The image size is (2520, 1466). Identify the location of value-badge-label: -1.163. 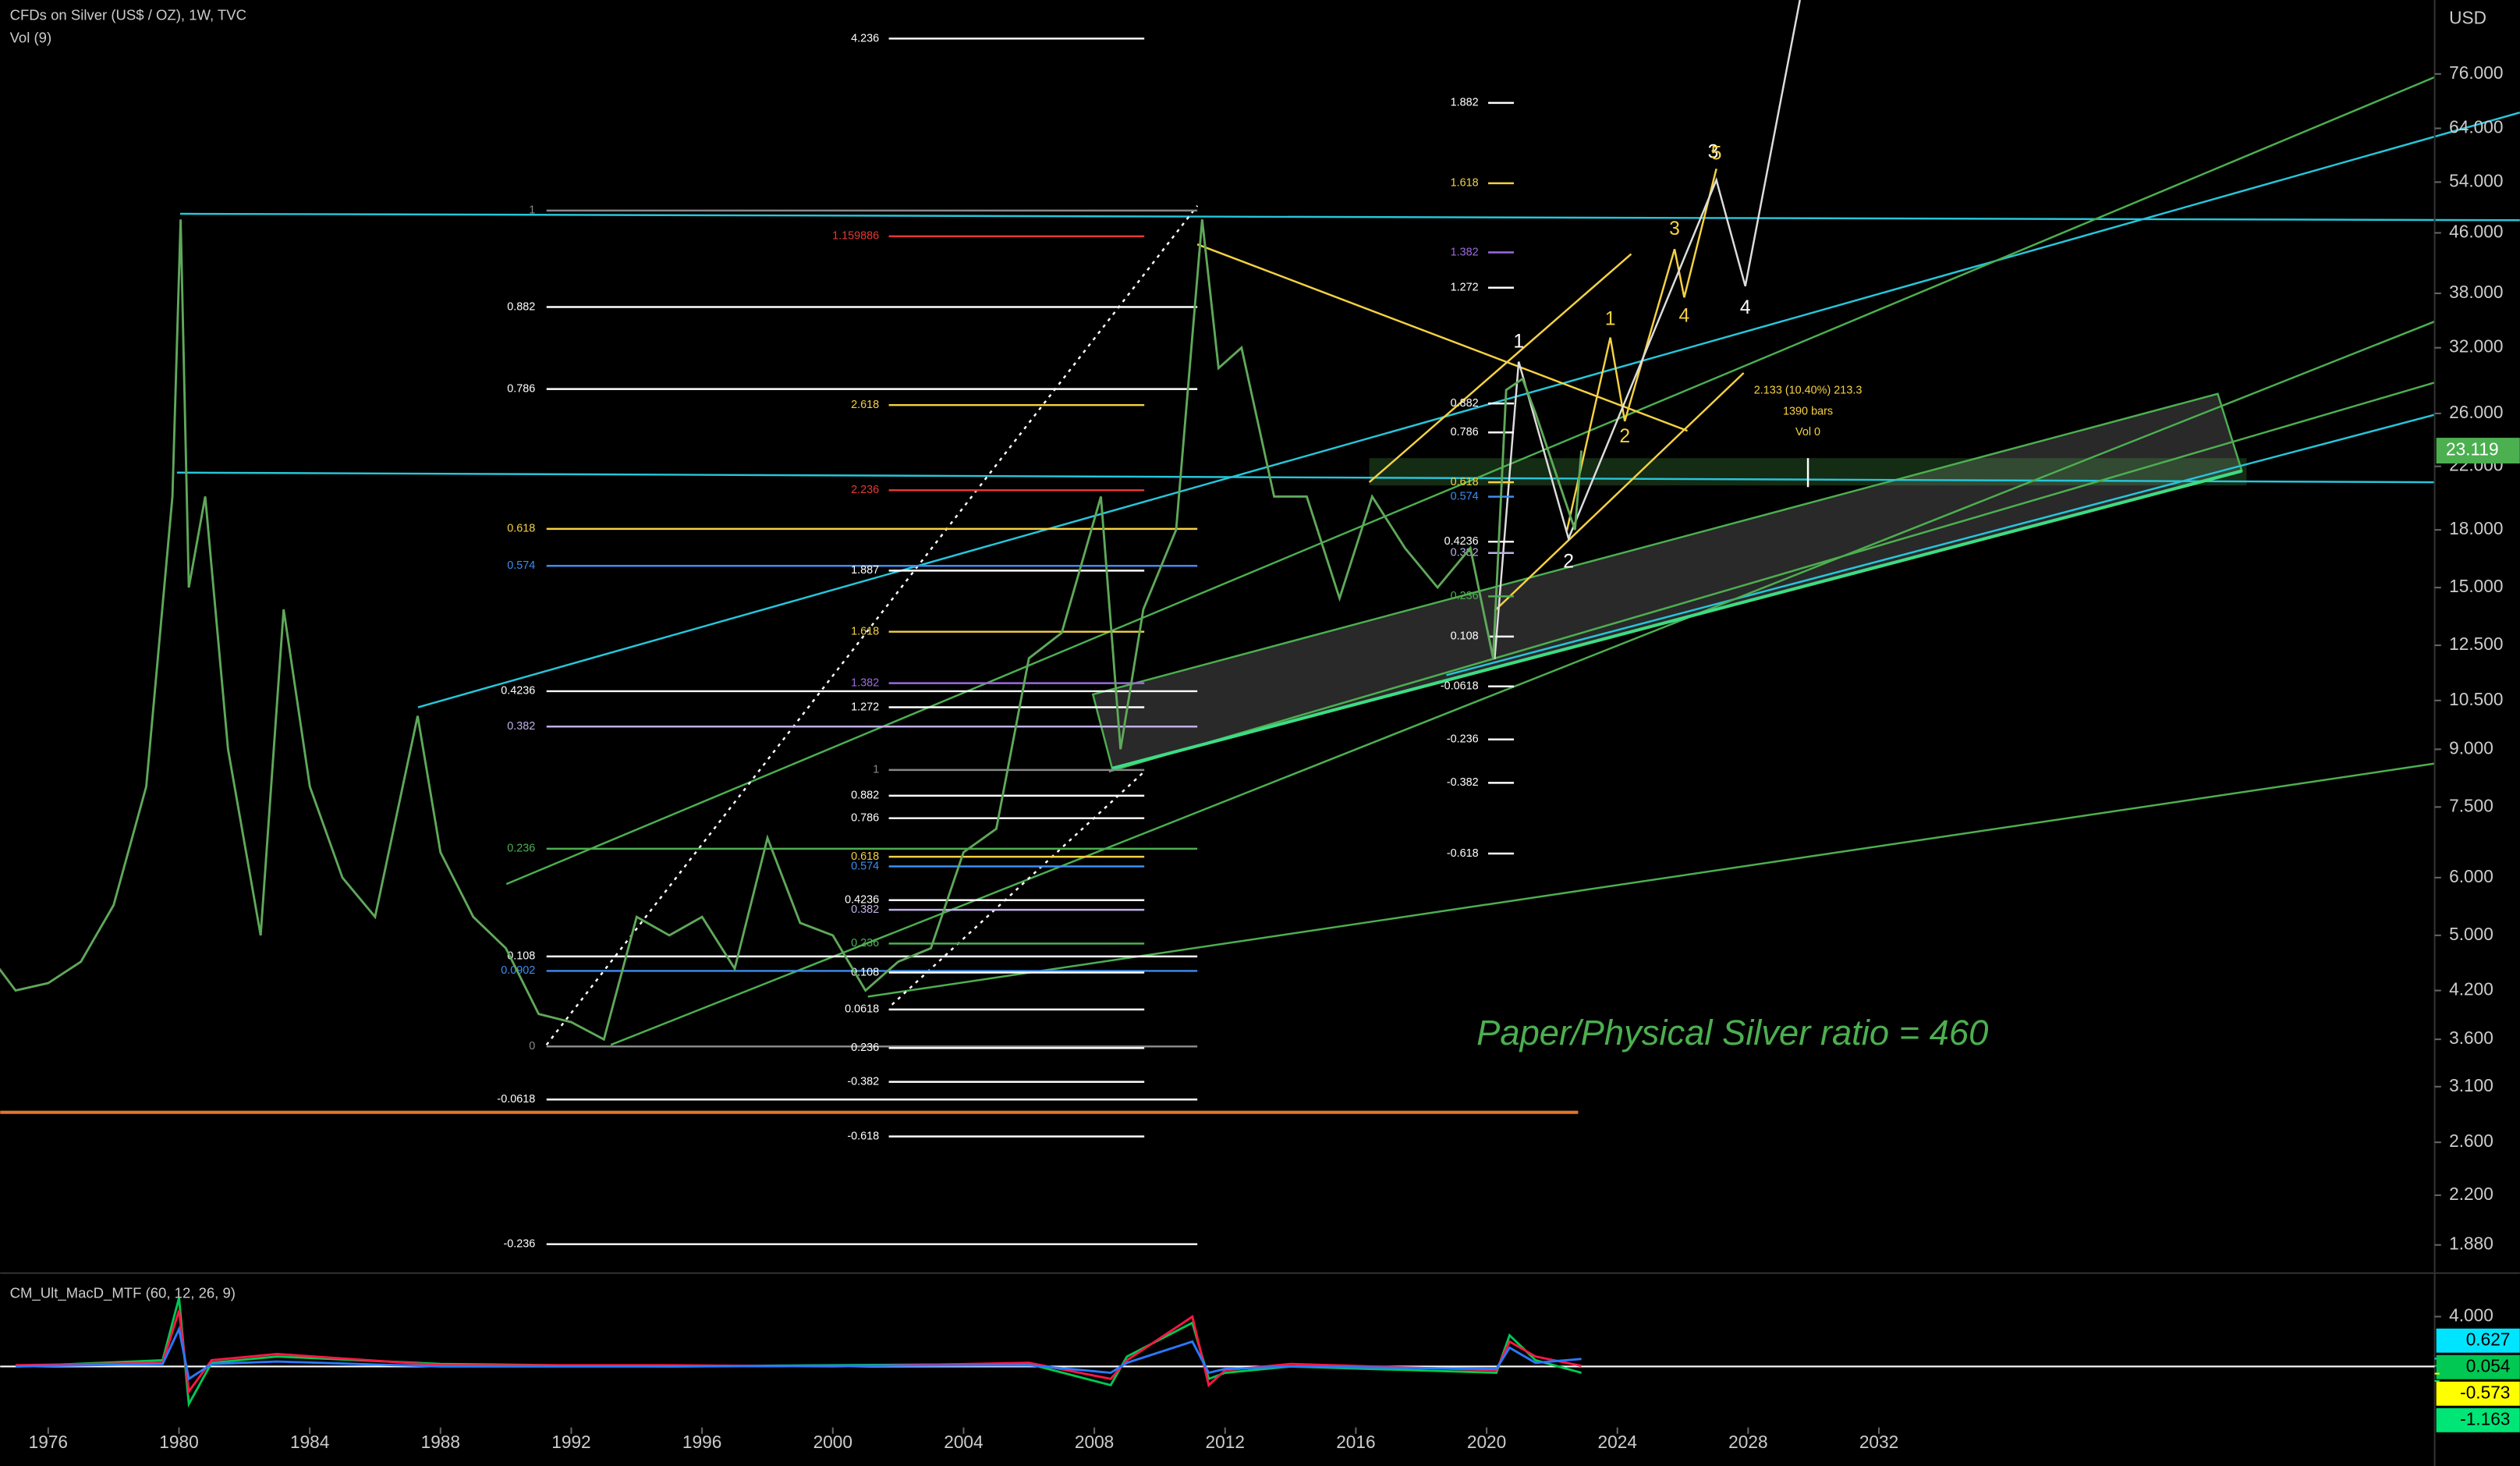
(2485, 1418).